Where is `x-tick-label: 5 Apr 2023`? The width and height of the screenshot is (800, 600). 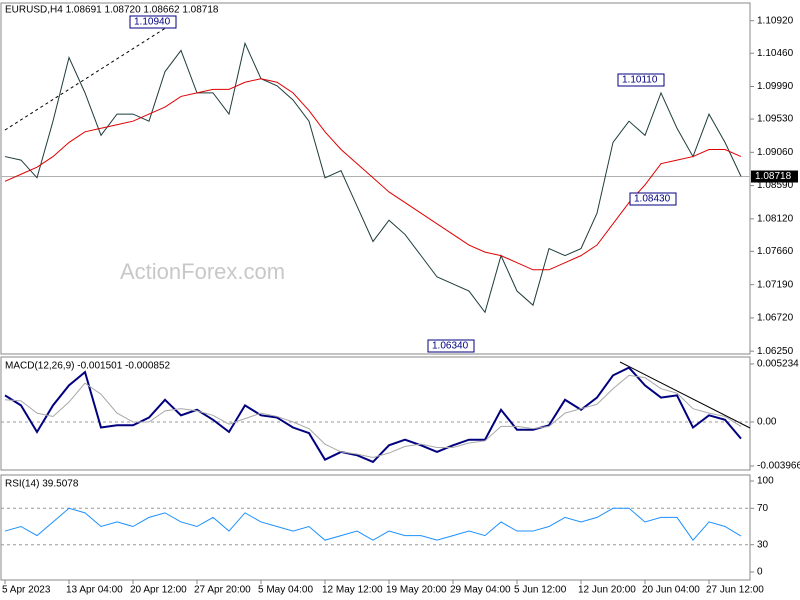
x-tick-label: 5 Apr 2023 is located at coordinates (26, 590).